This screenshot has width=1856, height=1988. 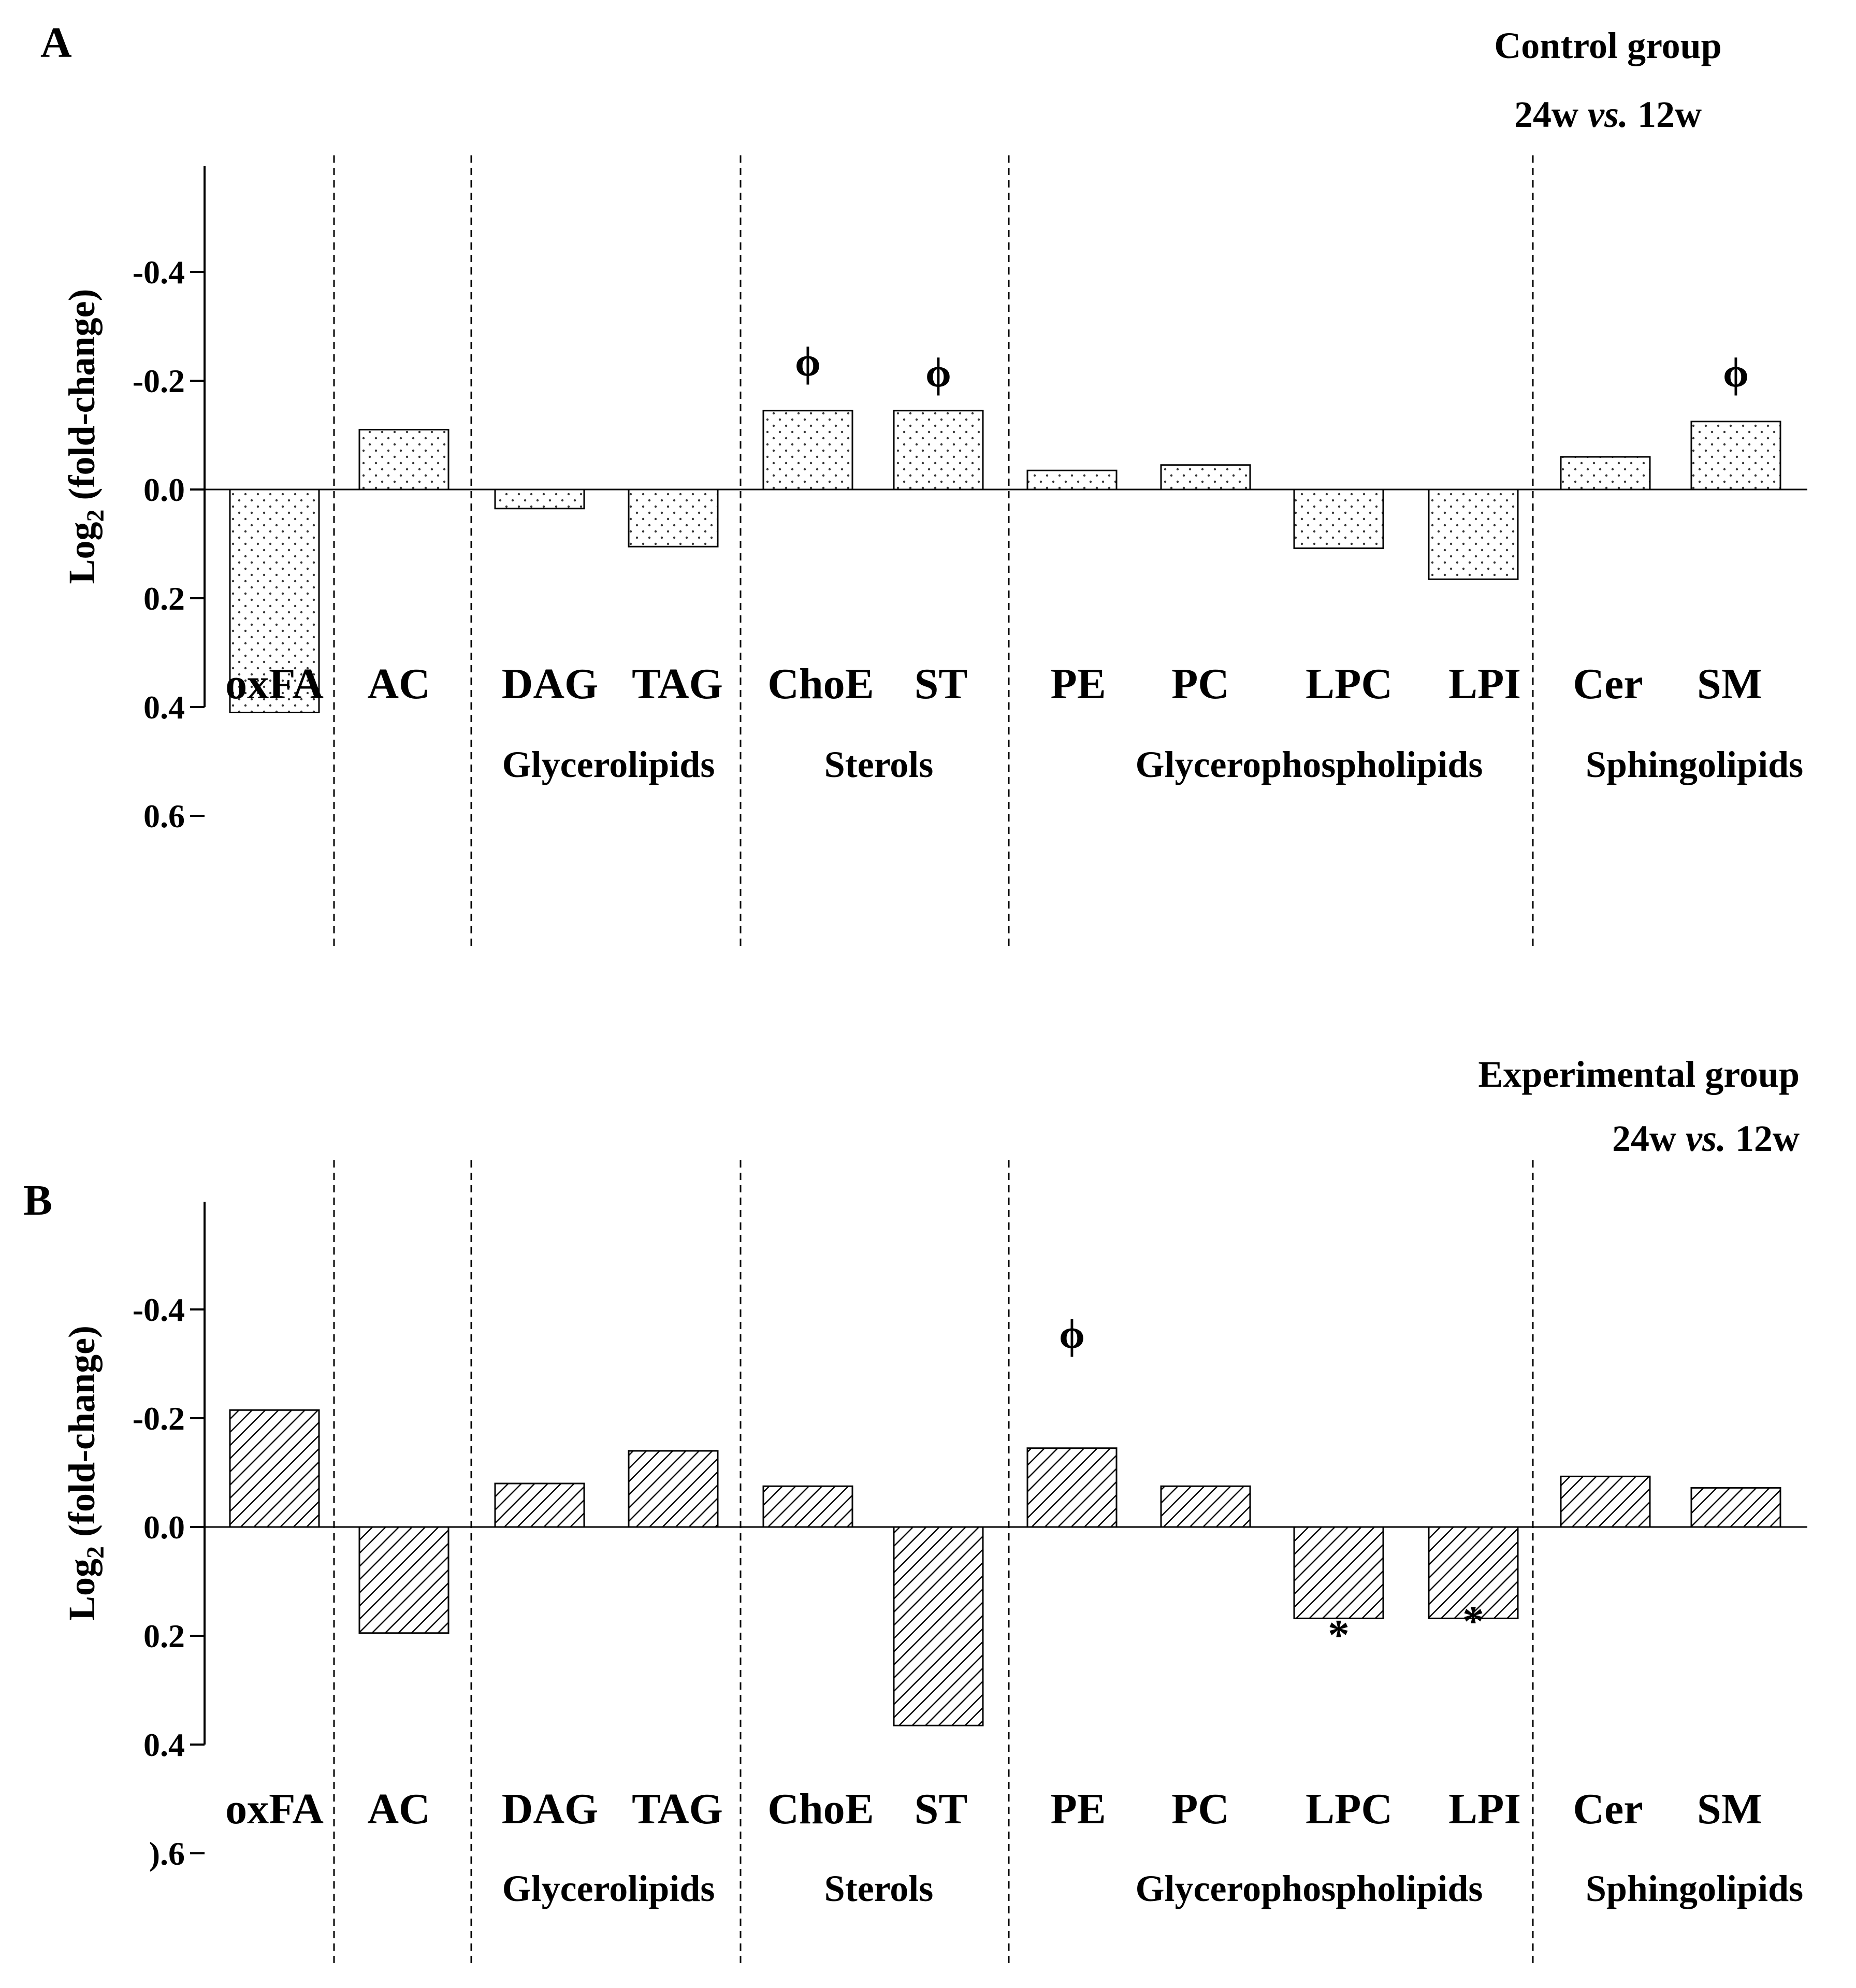 I want to click on y-tick-label: 0.6, so click(x=164, y=816).